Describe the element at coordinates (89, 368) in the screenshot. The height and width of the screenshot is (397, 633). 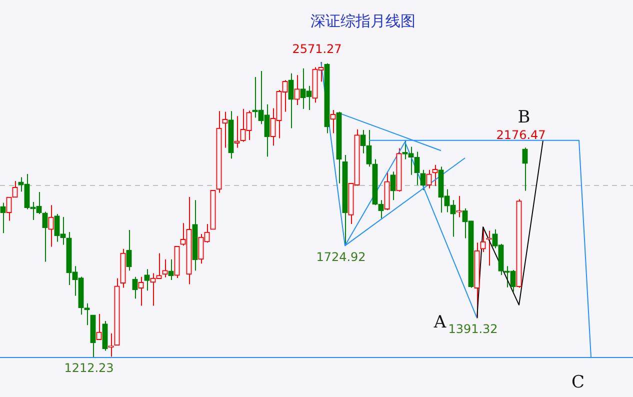
I see `annotation: 1212.23` at that location.